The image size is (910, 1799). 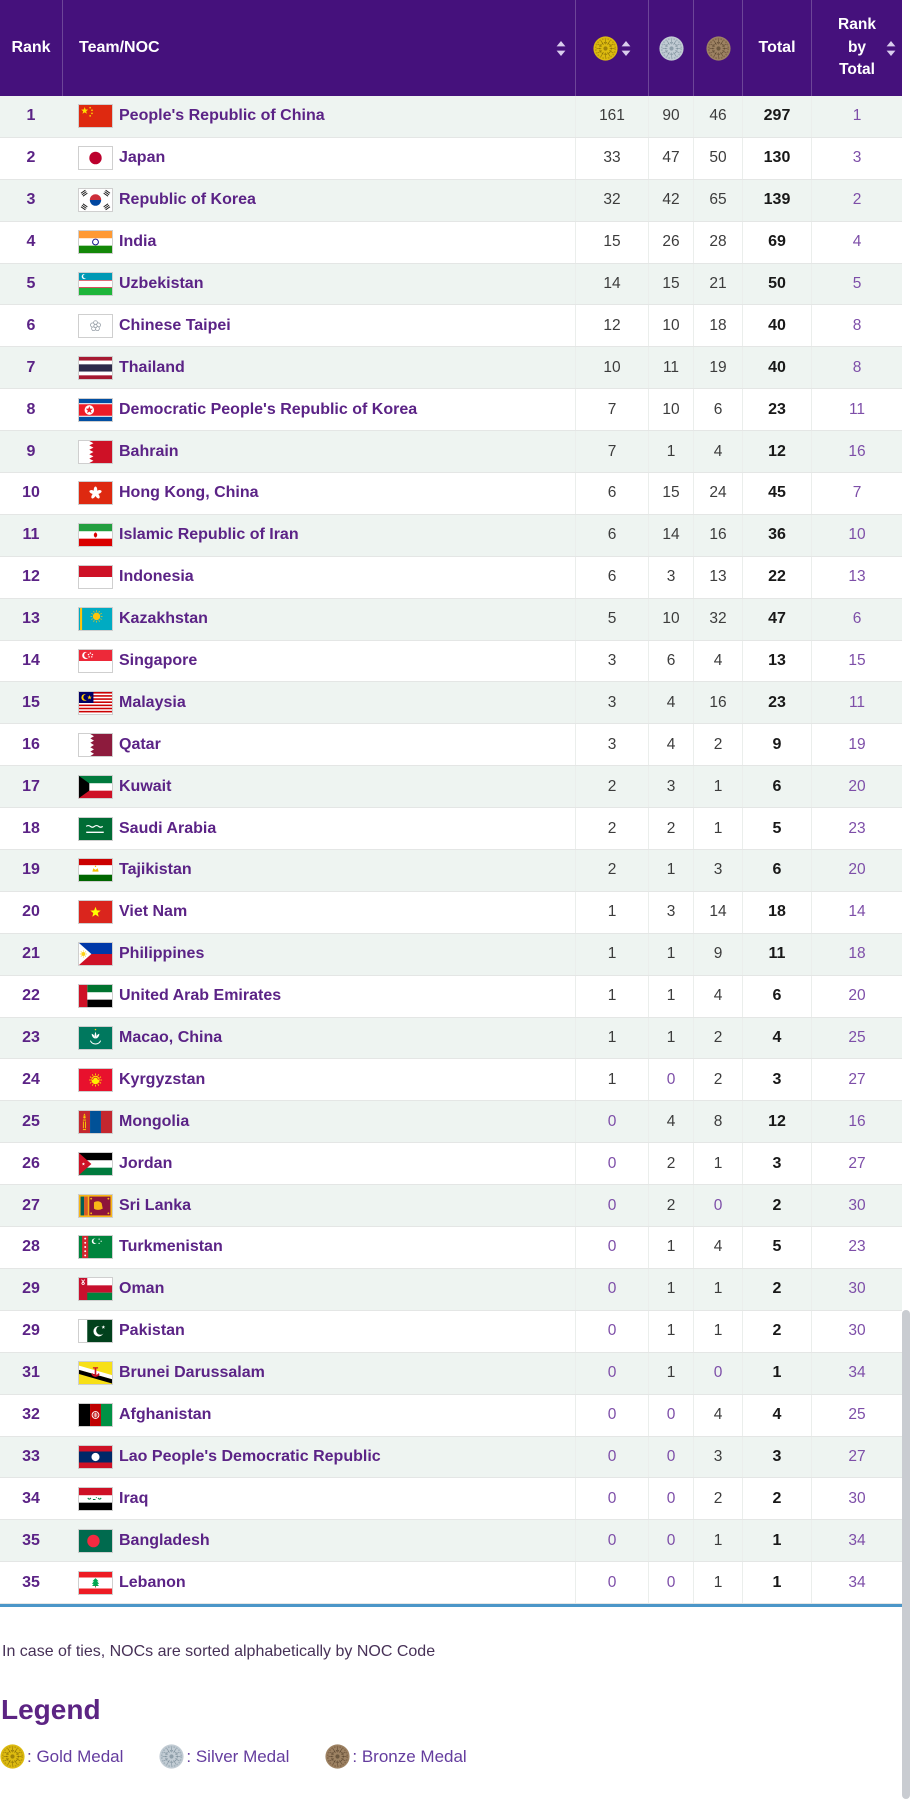 What do you see at coordinates (717, 368) in the screenshot?
I see `bronze-count-cell: 19` at bounding box center [717, 368].